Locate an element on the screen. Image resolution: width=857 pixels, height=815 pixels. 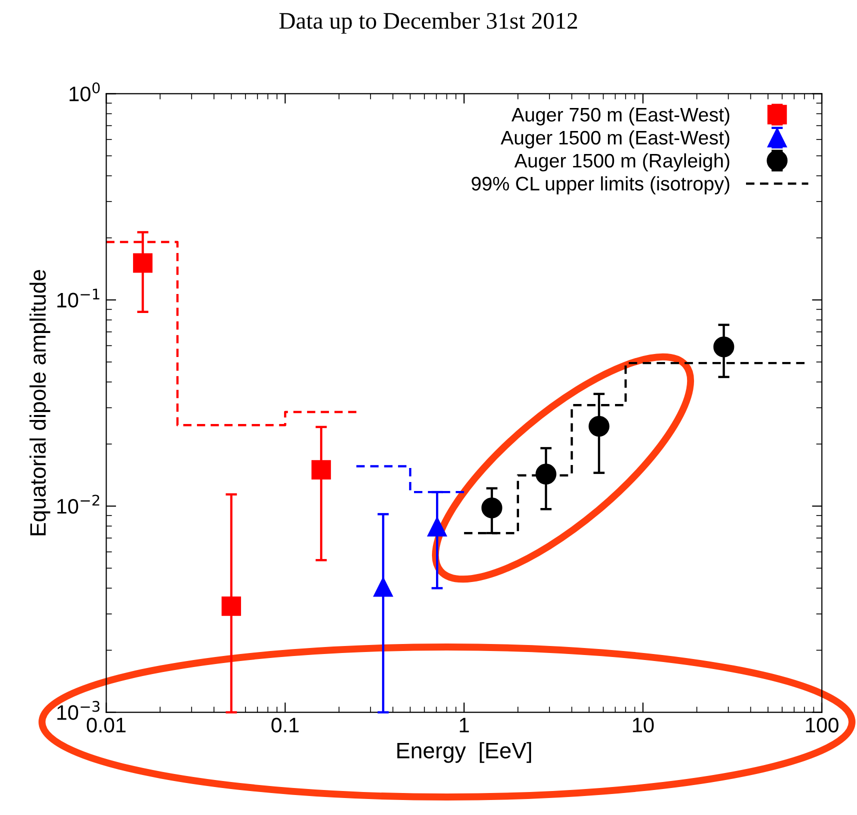
y-axis-title: Equatorial dipole amplitude is located at coordinates (40, 403).